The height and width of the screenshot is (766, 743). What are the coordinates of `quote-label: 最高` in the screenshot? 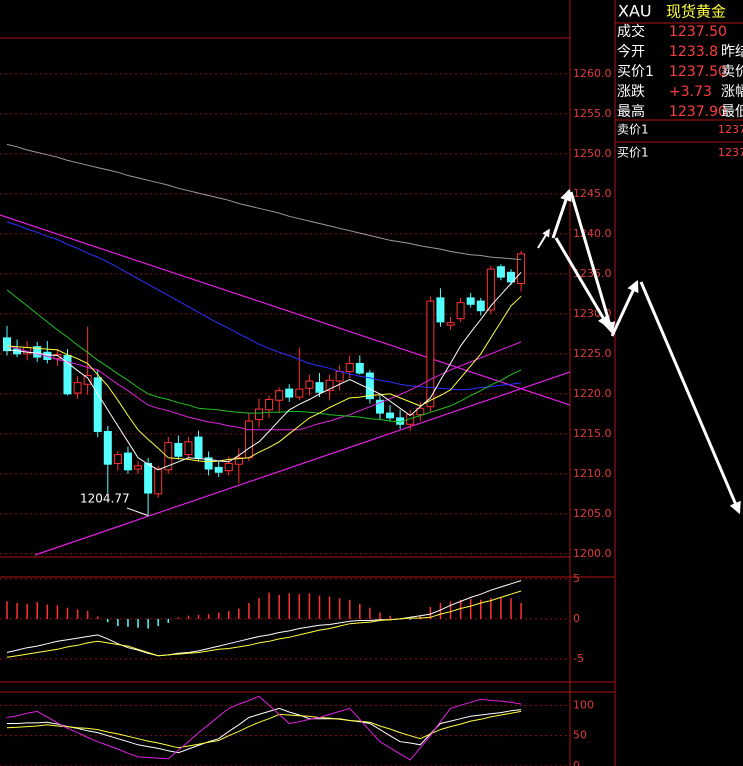 It's located at (631, 111).